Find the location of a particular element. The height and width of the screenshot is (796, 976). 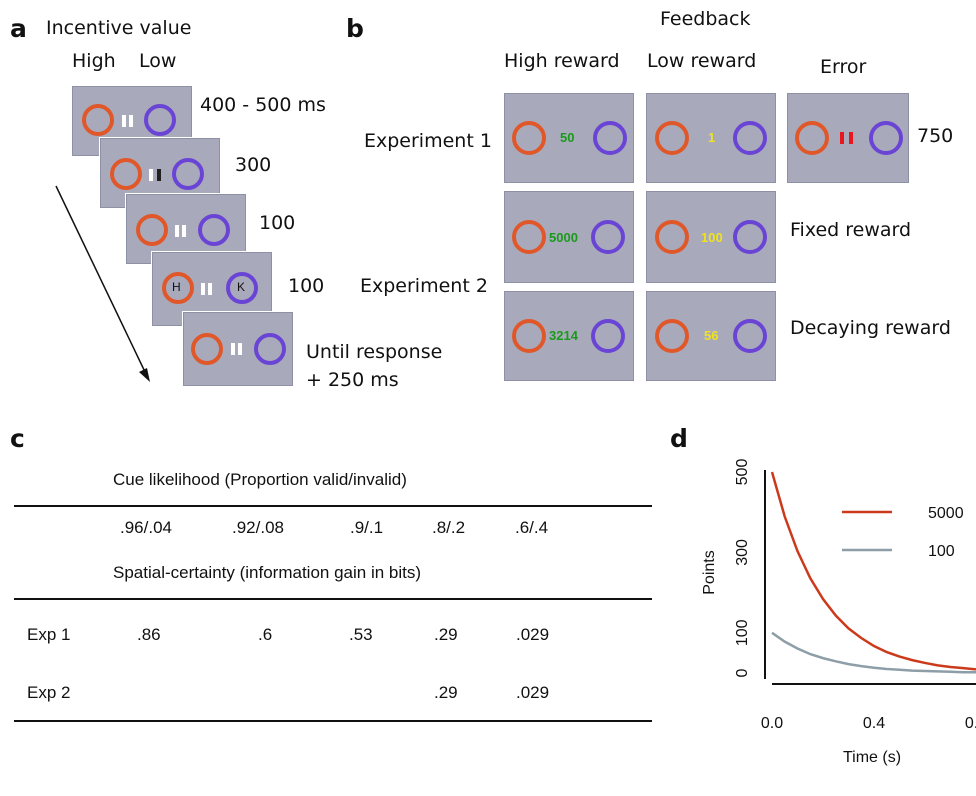

error-duration: 750 is located at coordinates (935, 136).